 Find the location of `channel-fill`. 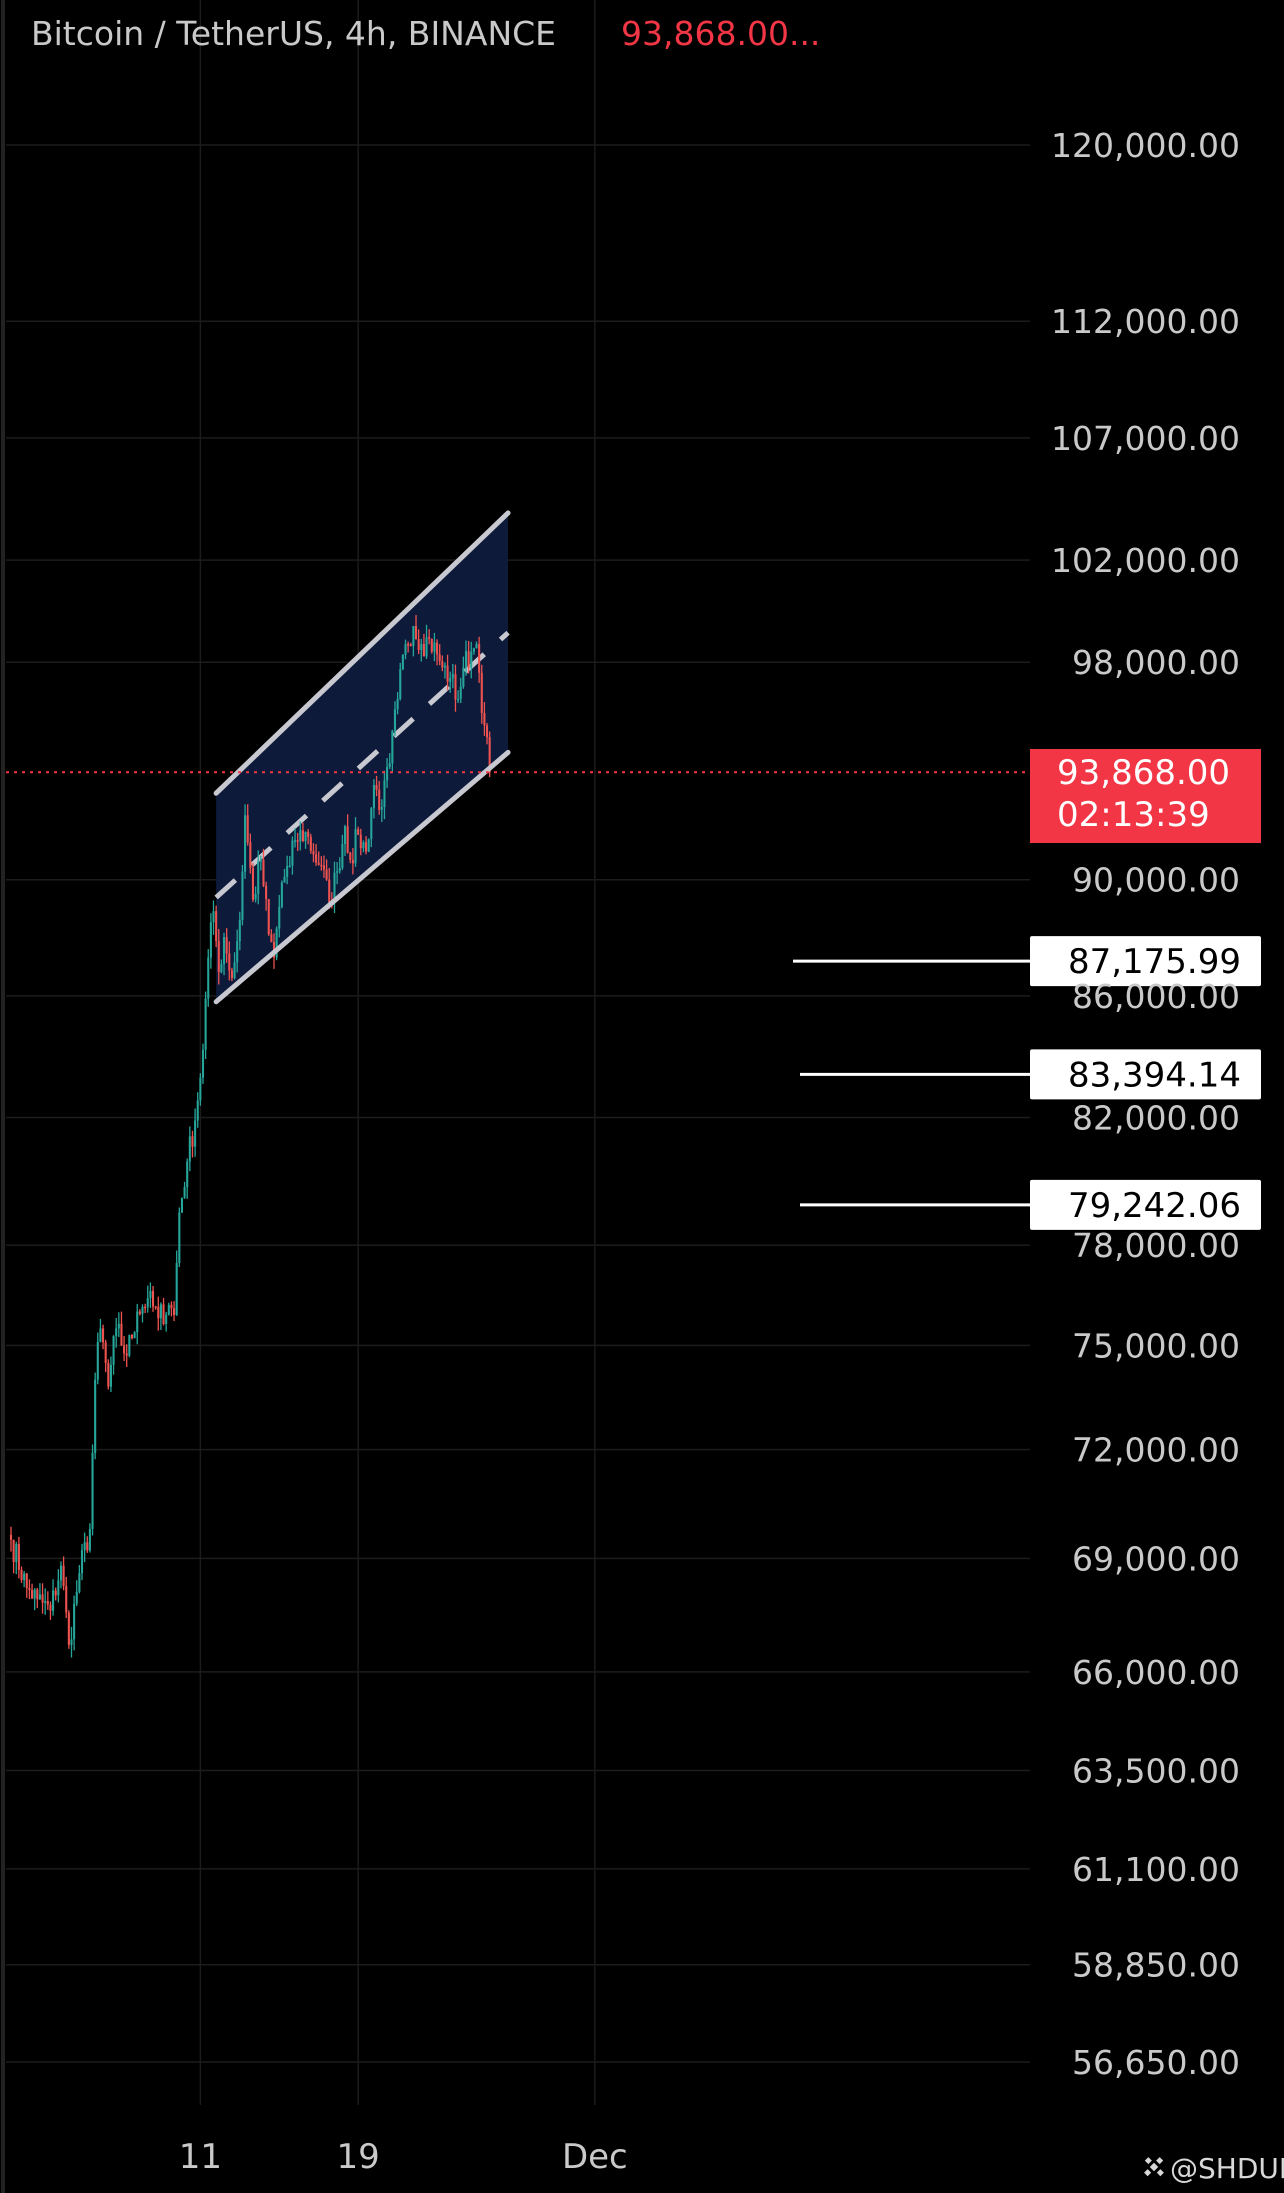

channel-fill is located at coordinates (362, 757).